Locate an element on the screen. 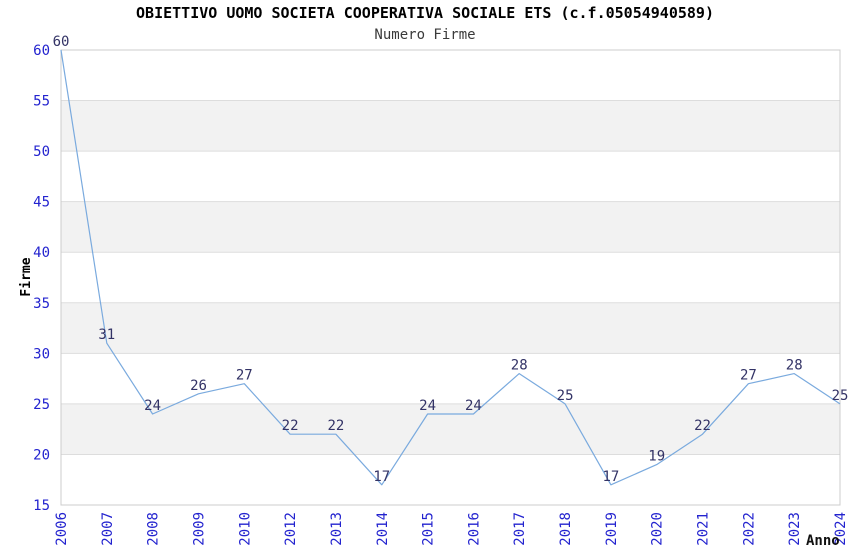 The height and width of the screenshot is (550, 850). x-tick-label: 2015 is located at coordinates (429, 529).